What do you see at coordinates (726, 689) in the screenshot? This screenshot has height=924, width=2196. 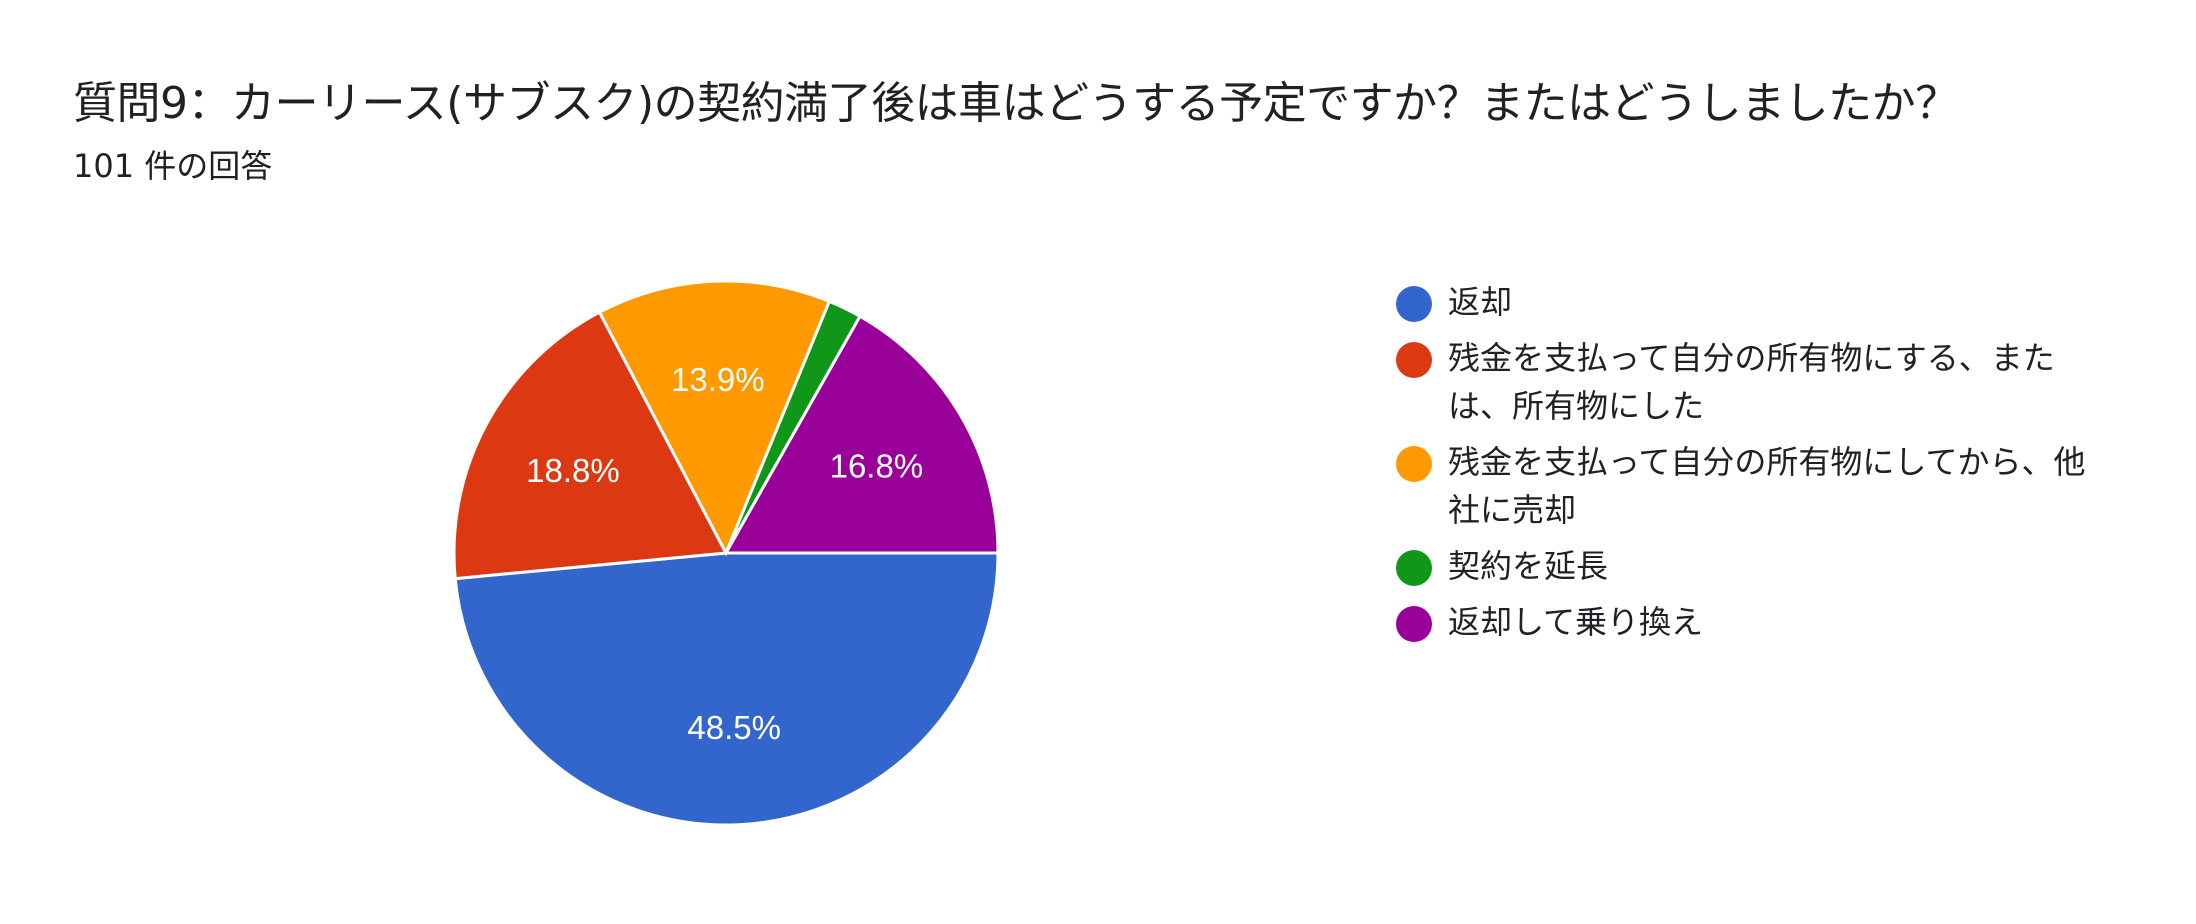 I see `pie-slice-return` at bounding box center [726, 689].